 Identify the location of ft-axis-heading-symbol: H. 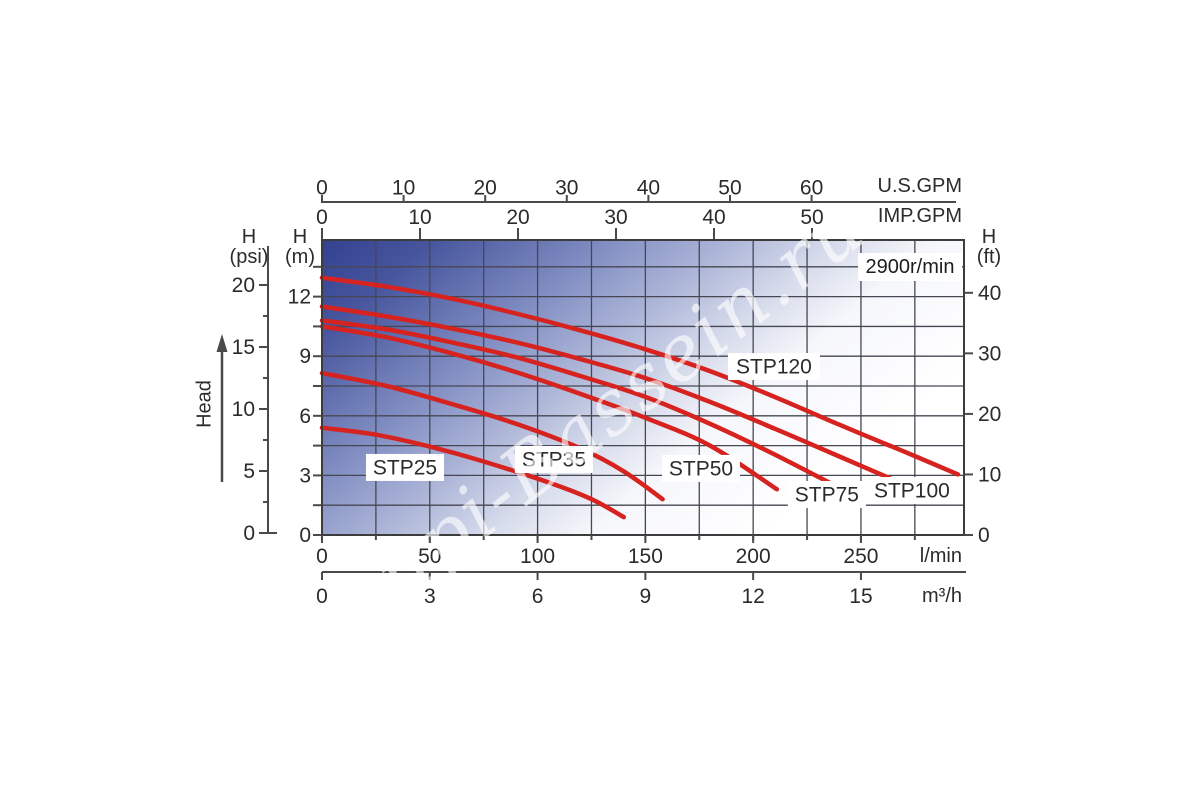
(989, 237).